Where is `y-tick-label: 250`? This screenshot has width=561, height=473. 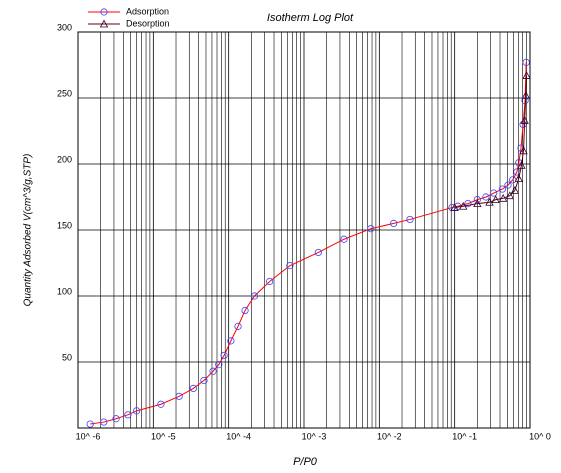
y-tick-label: 250 is located at coordinates (64, 93).